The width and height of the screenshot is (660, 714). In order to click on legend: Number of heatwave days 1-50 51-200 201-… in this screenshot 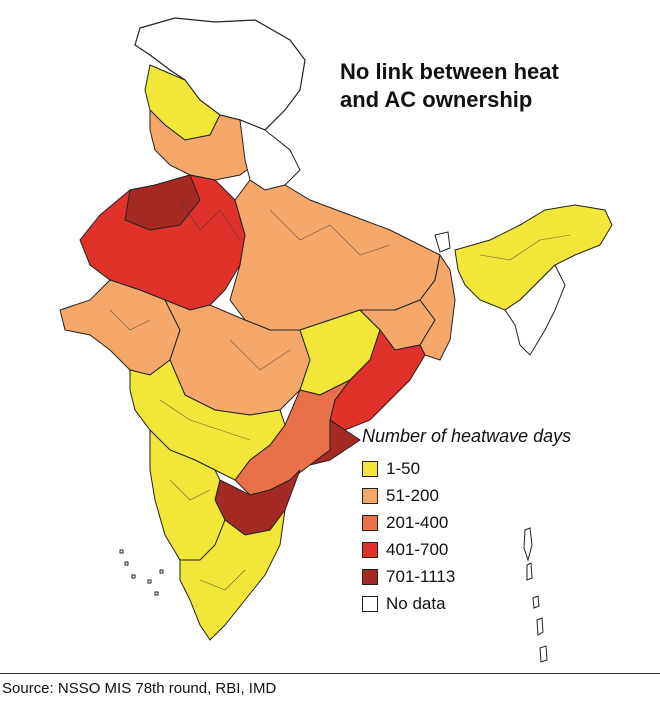, I will do `click(507, 521)`.